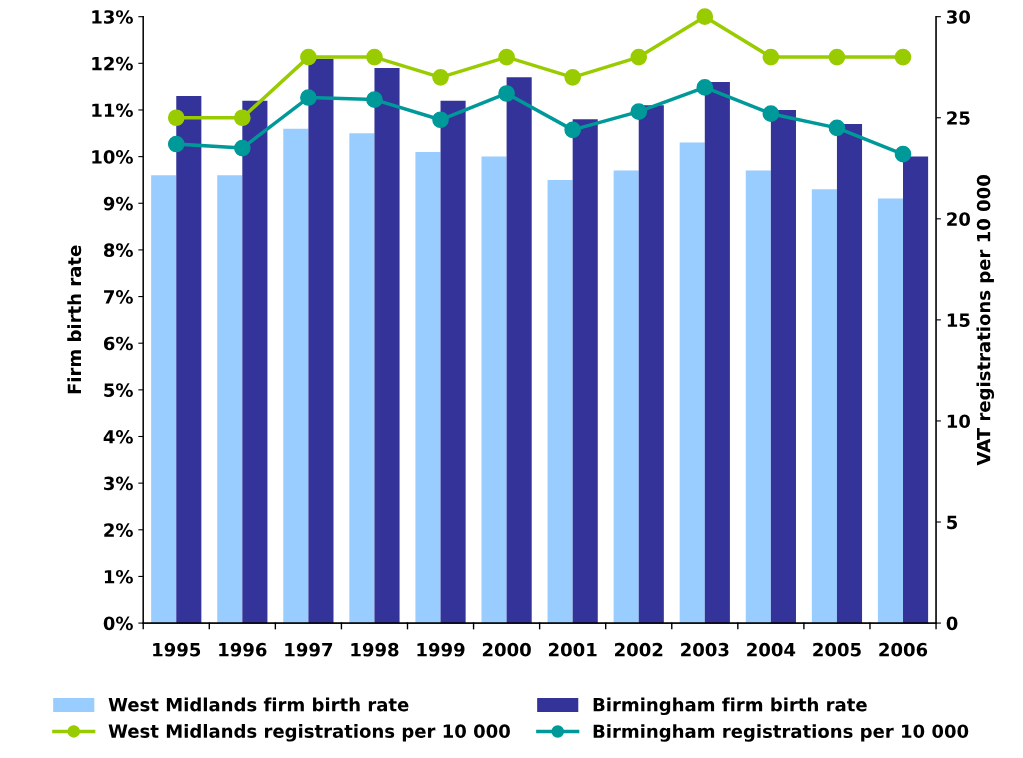 The image size is (1023, 758). I want to click on y-tick-label: 3%, so click(118, 483).